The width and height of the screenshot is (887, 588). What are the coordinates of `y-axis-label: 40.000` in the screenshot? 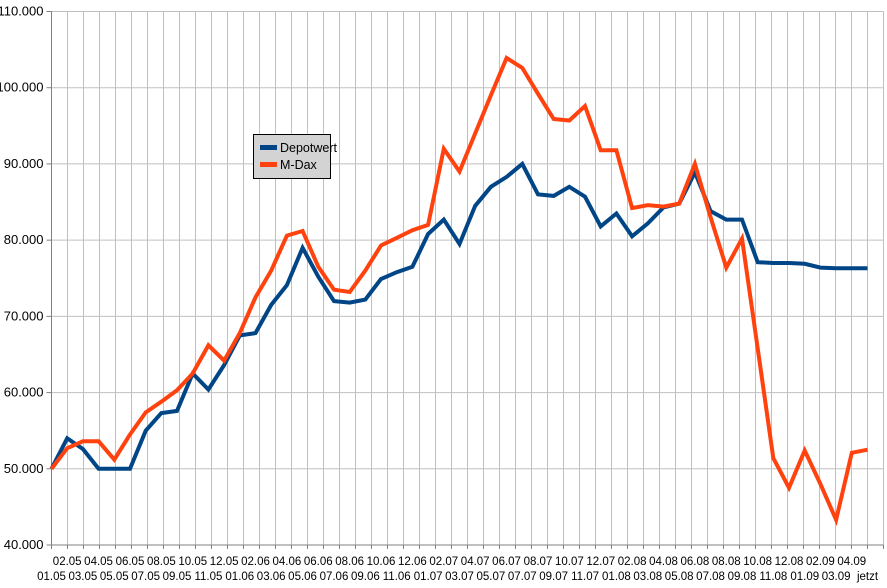 It's located at (24, 544).